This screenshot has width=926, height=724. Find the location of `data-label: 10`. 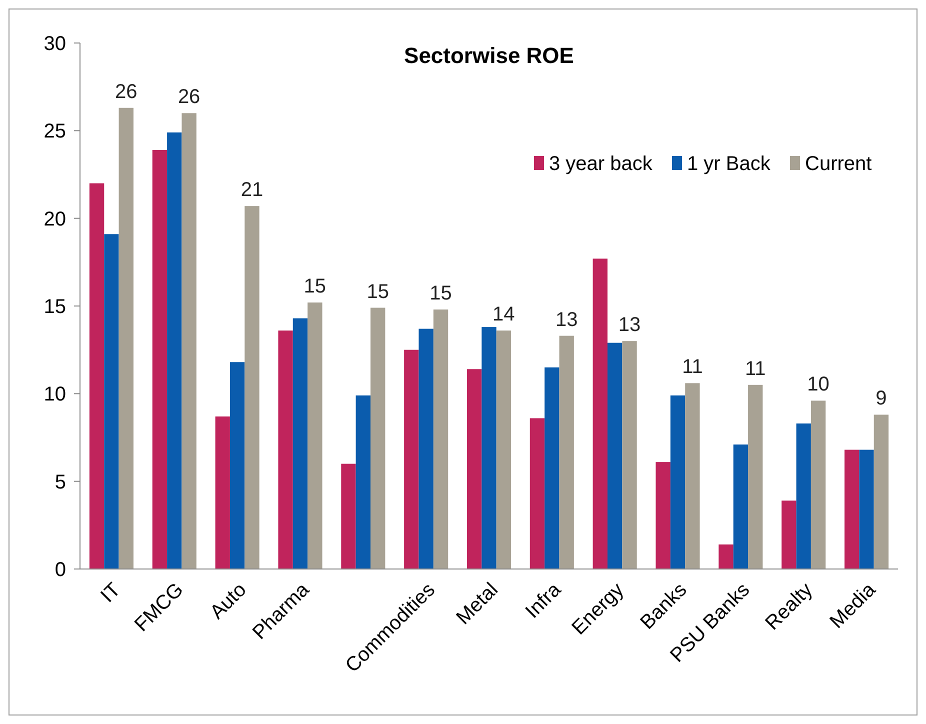

data-label: 10 is located at coordinates (818, 385).